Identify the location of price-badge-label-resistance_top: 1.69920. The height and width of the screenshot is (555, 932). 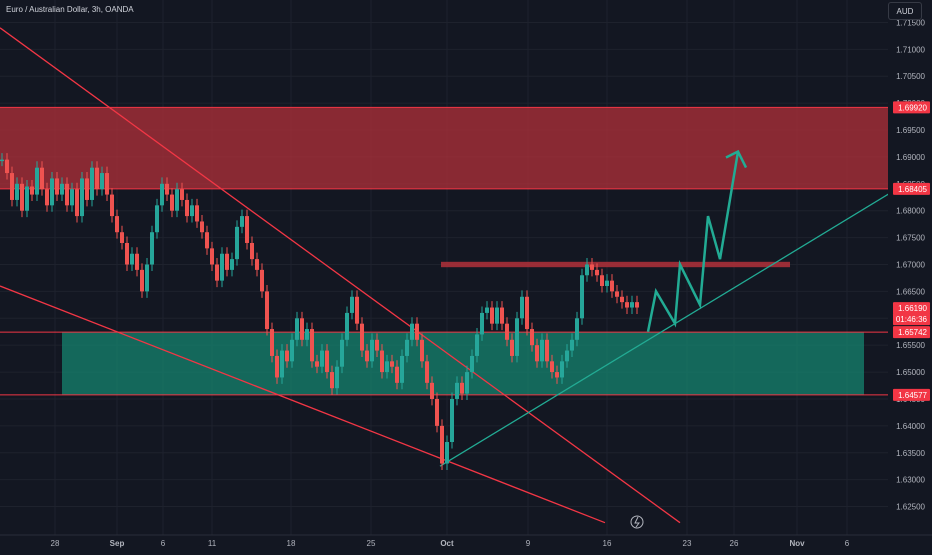
(912, 107).